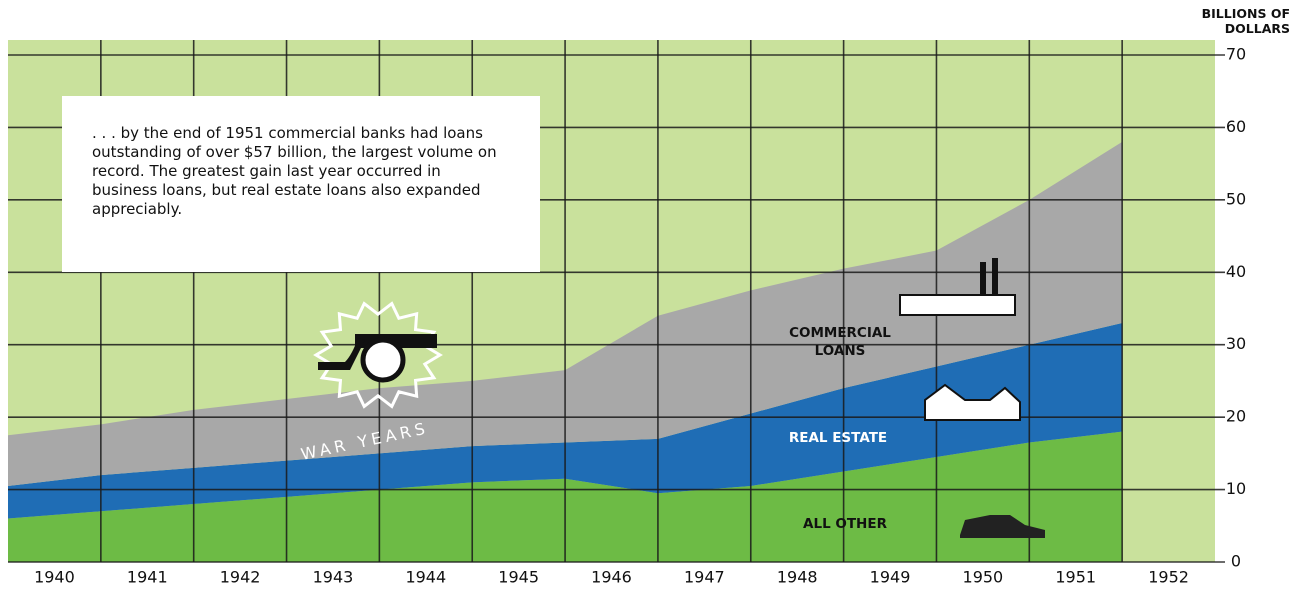  Describe the element at coordinates (890, 577) in the screenshot. I see `x-tick-label: 1949` at that location.